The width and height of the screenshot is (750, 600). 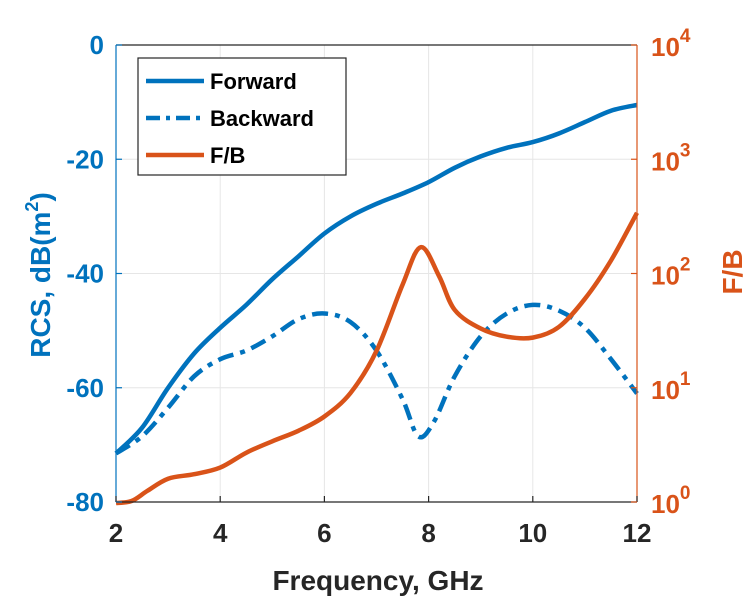 I want to click on legend-label-forward: Forward, so click(x=253, y=81).